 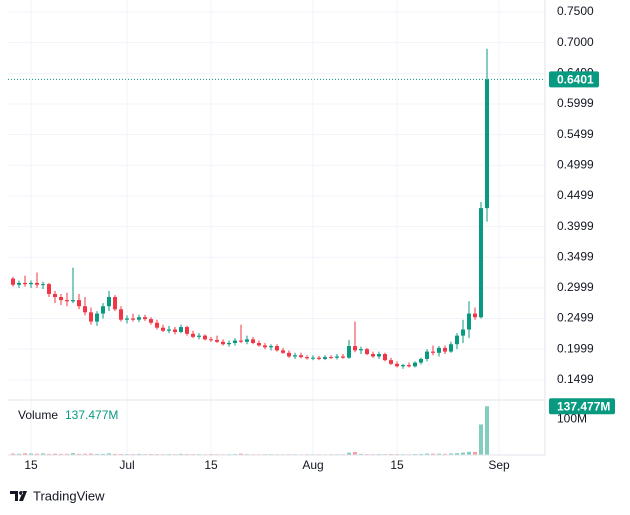 I want to click on y-tick-label: 0.3999, so click(x=575, y=226).